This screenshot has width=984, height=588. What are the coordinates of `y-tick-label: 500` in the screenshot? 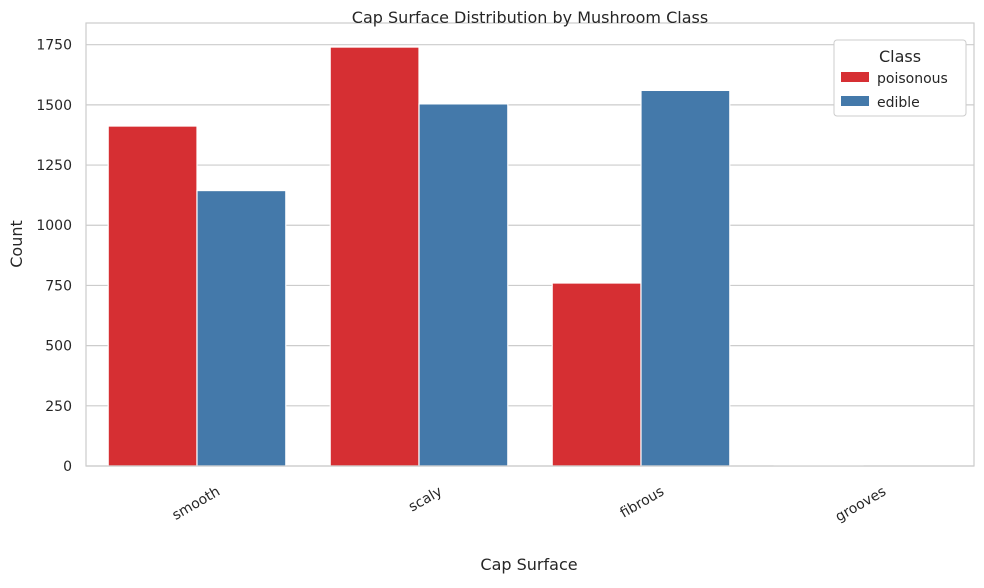 It's located at (58, 347).